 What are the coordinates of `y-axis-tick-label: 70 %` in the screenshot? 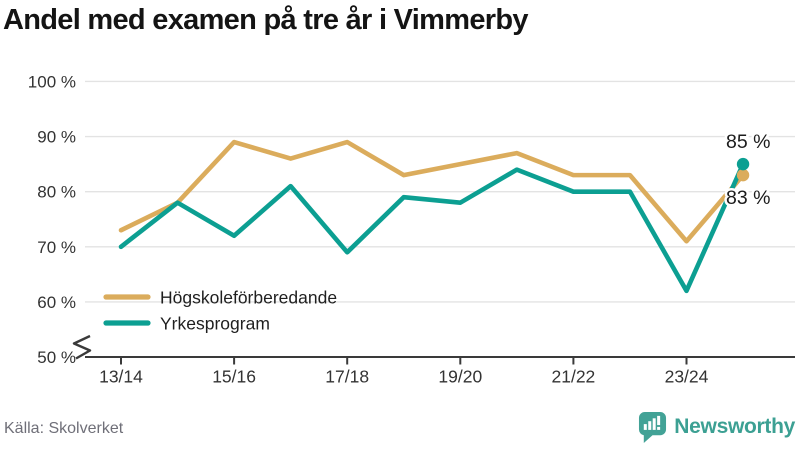 It's located at (56, 247).